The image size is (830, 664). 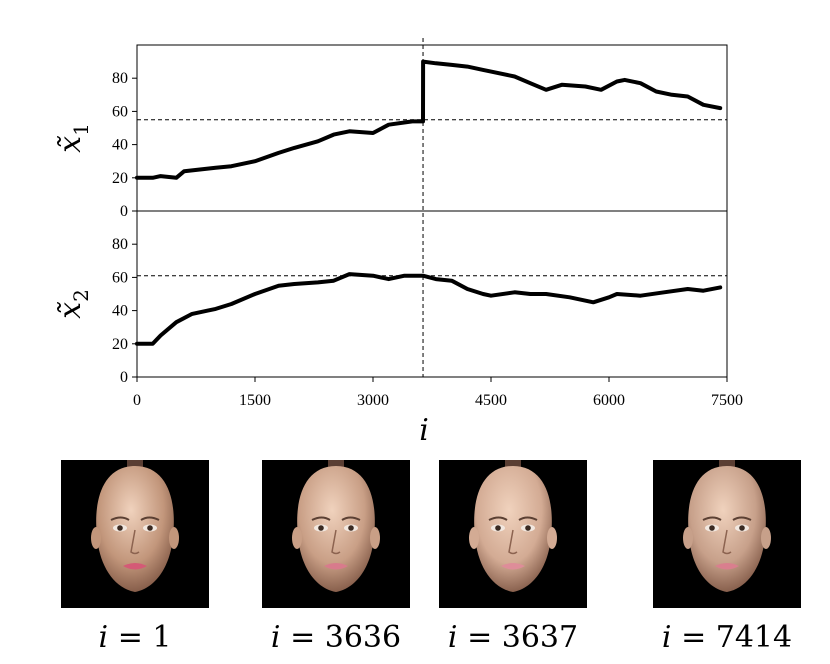 I want to click on face-card-3: i = 3637, so click(x=513, y=557).